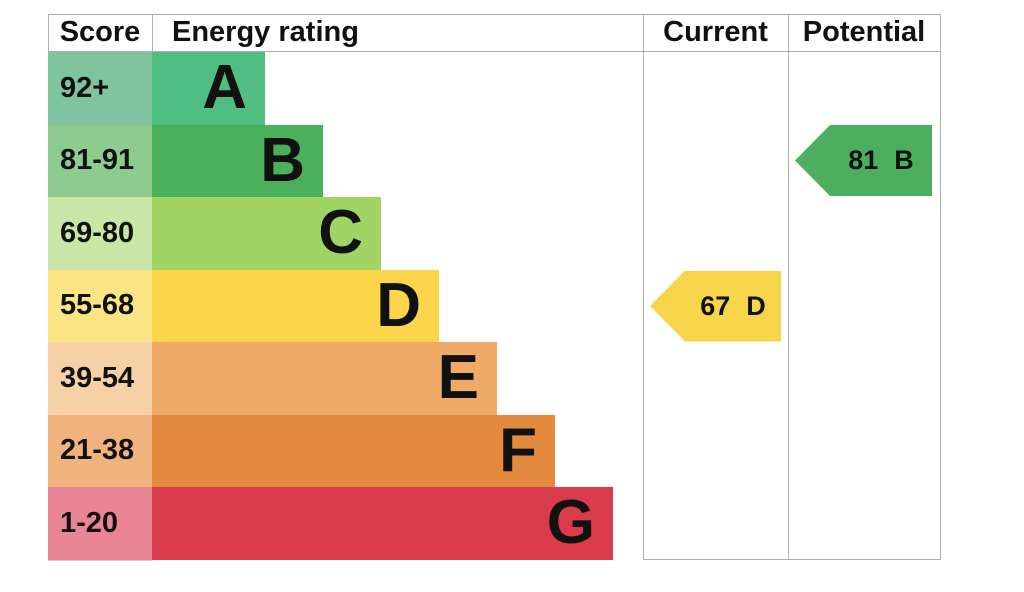  Describe the element at coordinates (398, 305) in the screenshot. I see `rating-letter: D` at that location.